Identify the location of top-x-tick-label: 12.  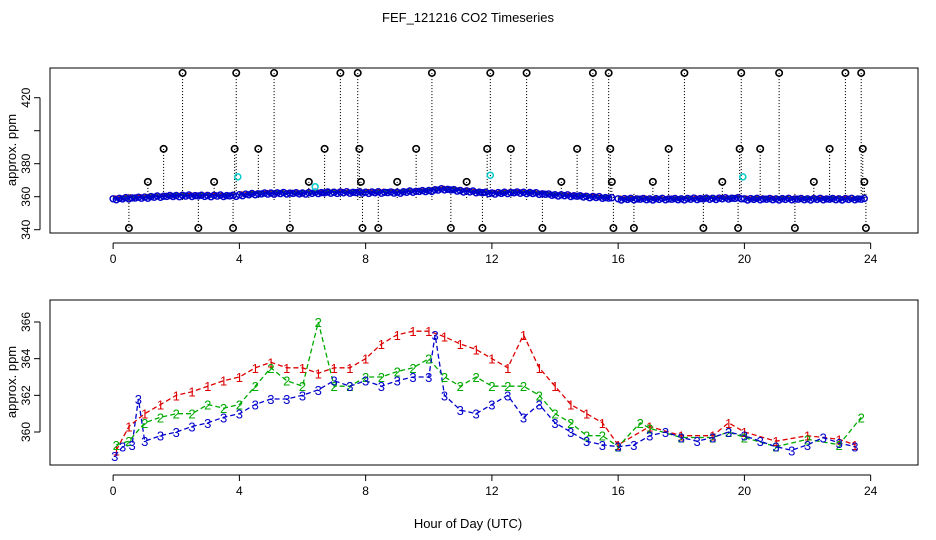
(492, 259).